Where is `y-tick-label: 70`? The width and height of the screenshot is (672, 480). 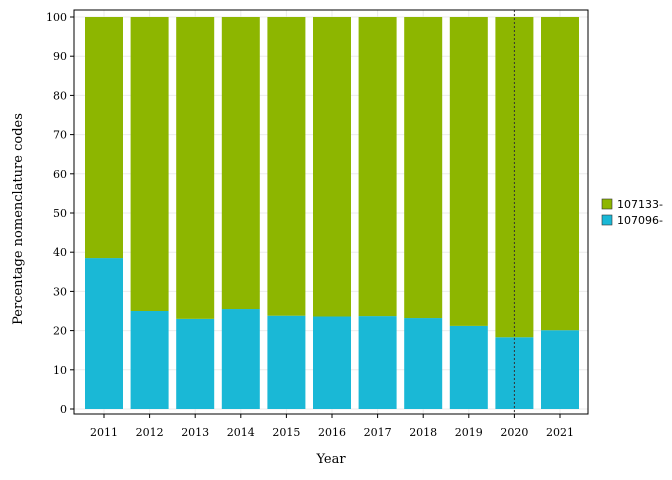
y-tick-label: 70 is located at coordinates (60, 135).